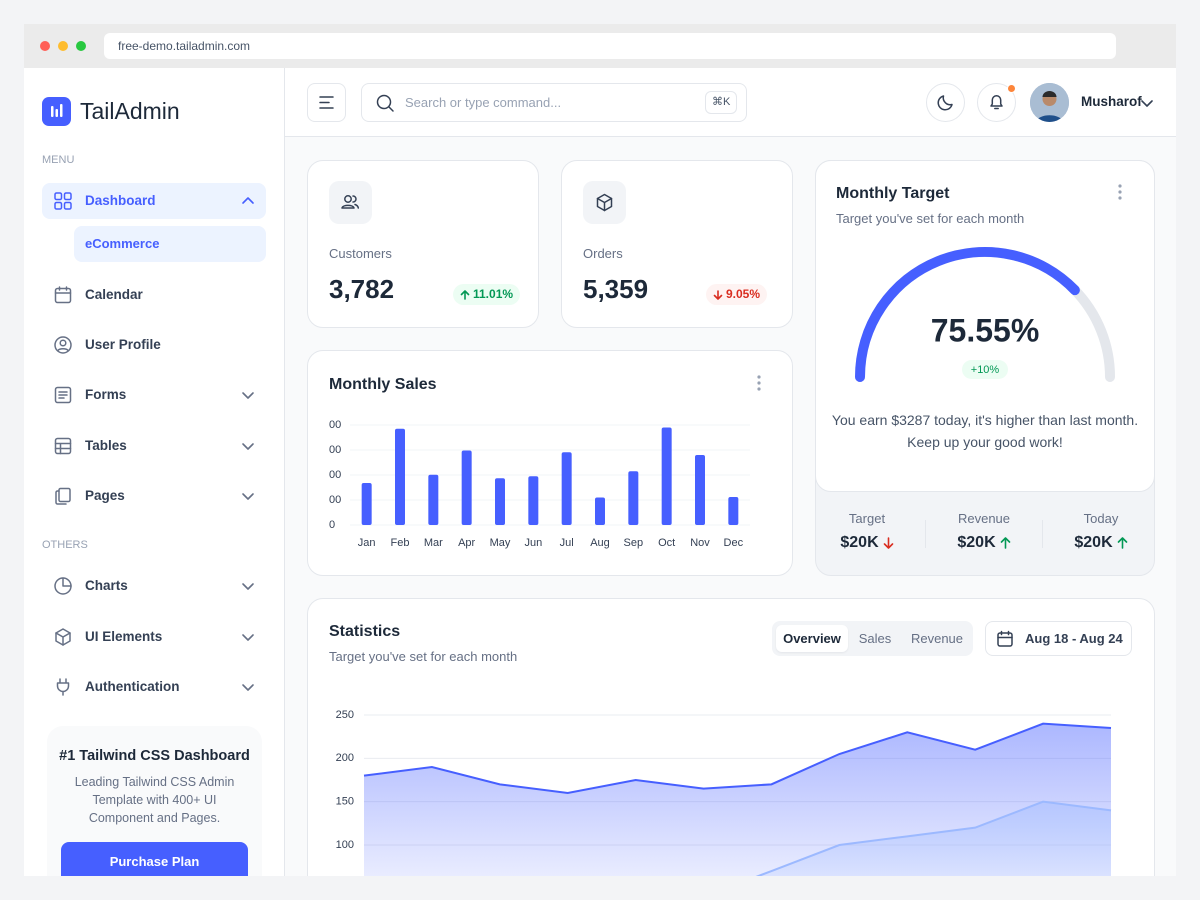 The width and height of the screenshot is (1200, 900). What do you see at coordinates (634, 543) in the screenshot?
I see `x-tick-label: Sep` at bounding box center [634, 543].